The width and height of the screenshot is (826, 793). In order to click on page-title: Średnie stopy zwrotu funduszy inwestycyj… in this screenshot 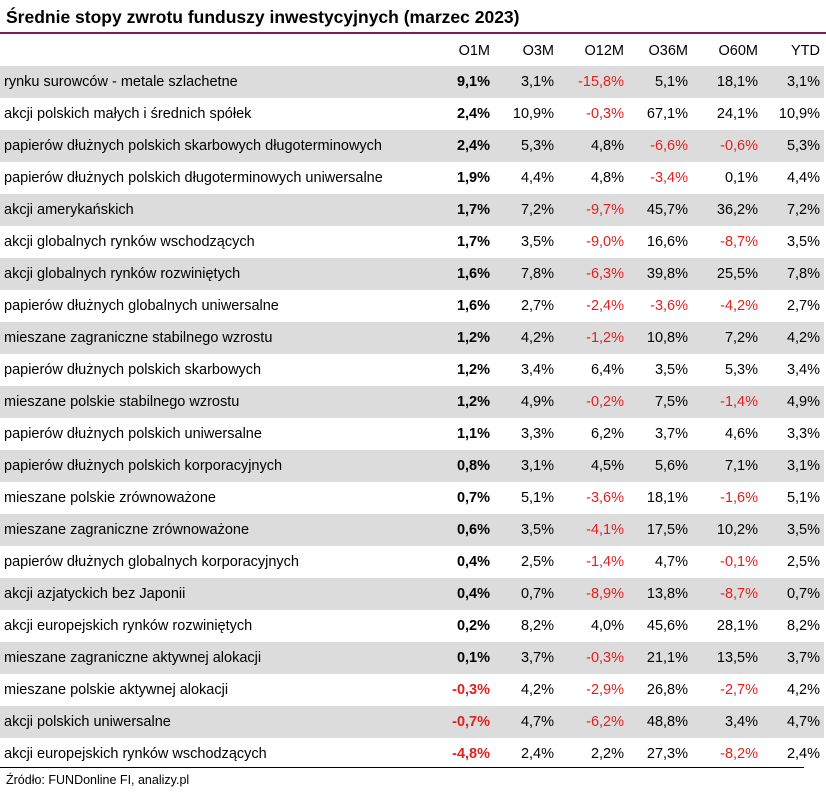, I will do `click(263, 17)`.